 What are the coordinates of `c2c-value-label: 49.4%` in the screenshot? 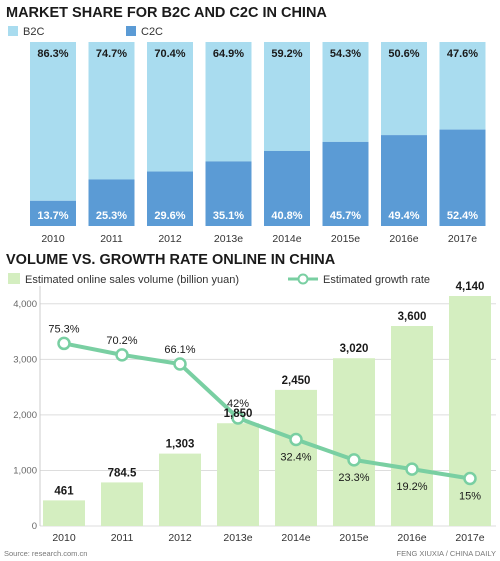 It's located at (403, 216).